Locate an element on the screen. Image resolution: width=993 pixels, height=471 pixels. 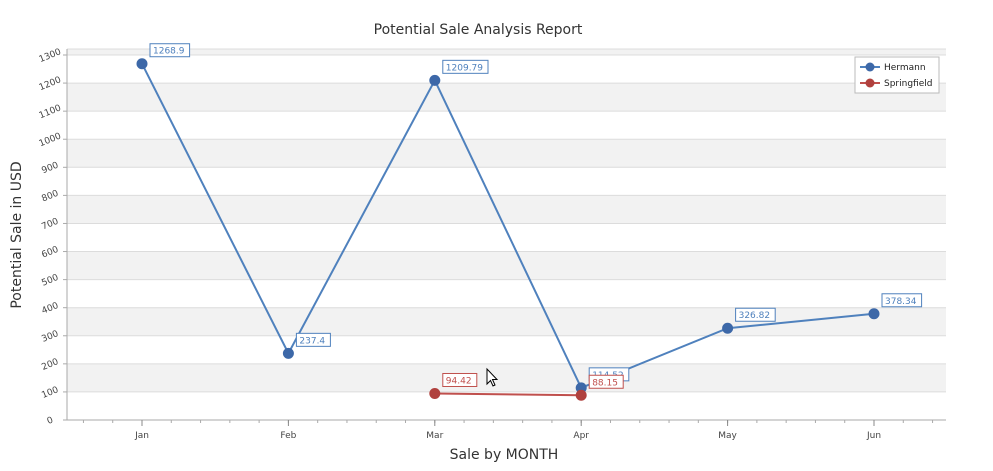
data-label: 378.34 is located at coordinates (901, 302).